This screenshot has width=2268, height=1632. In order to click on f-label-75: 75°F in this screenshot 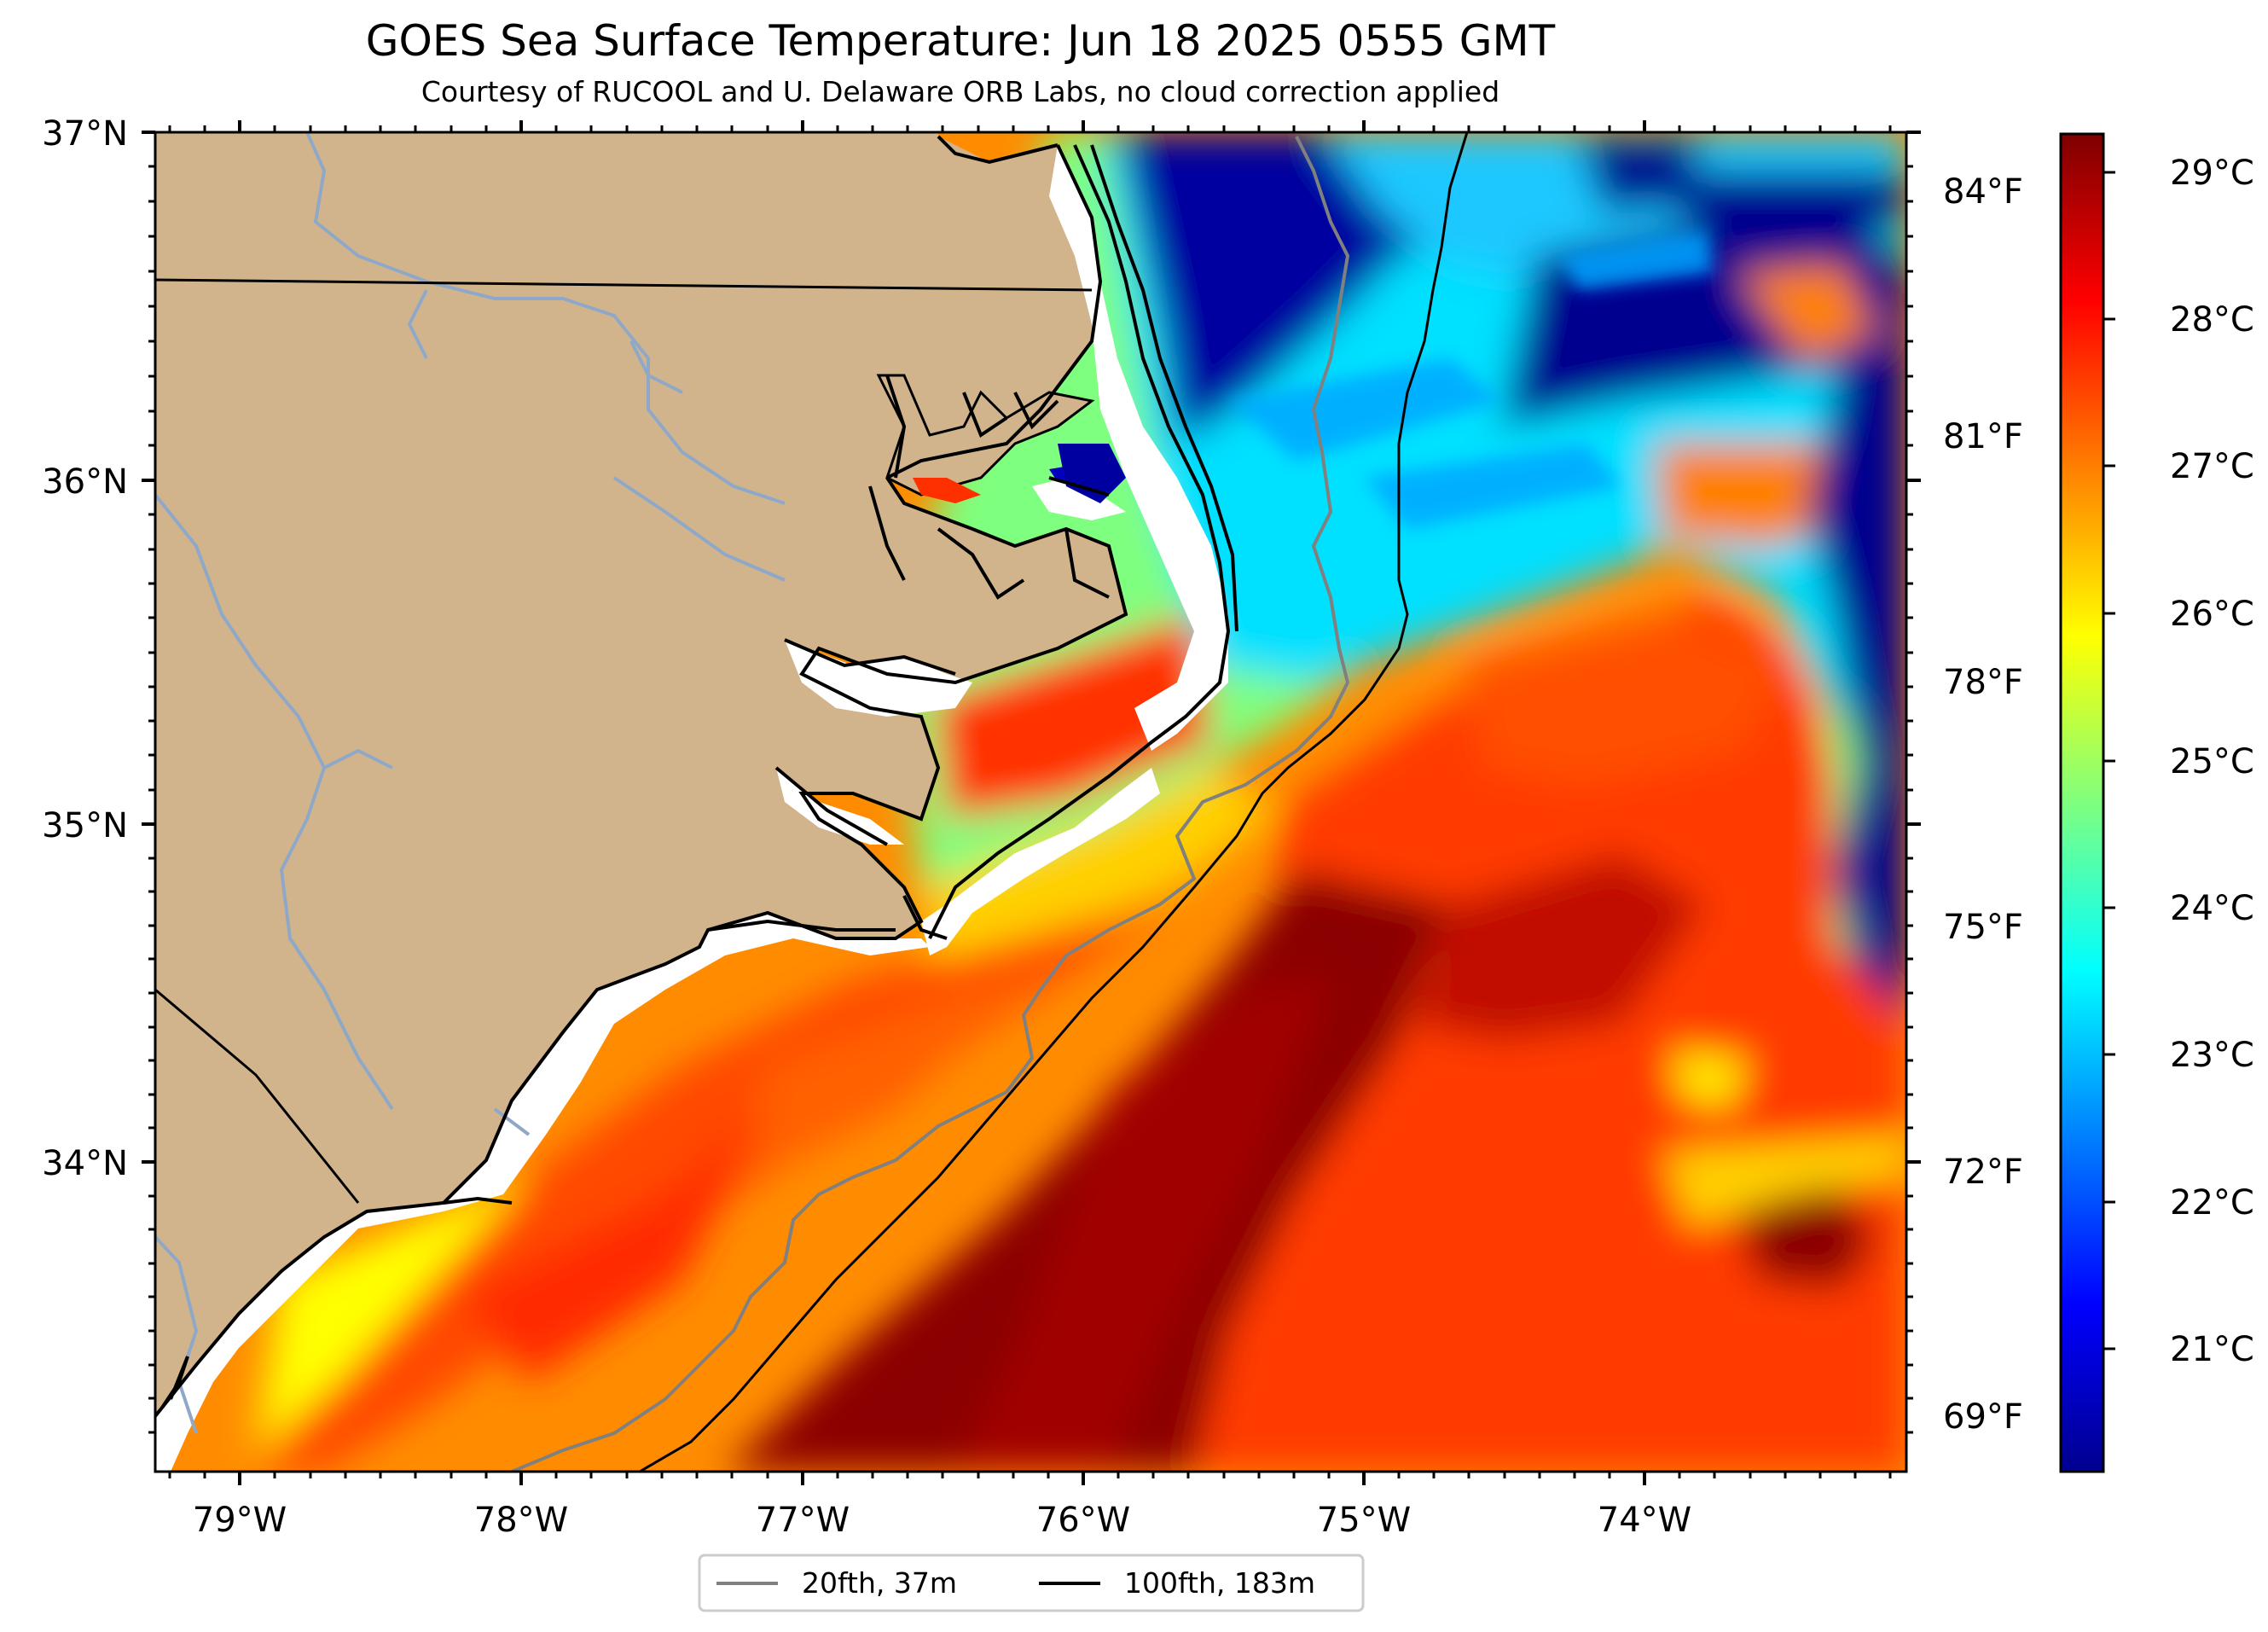, I will do `click(1983, 927)`.